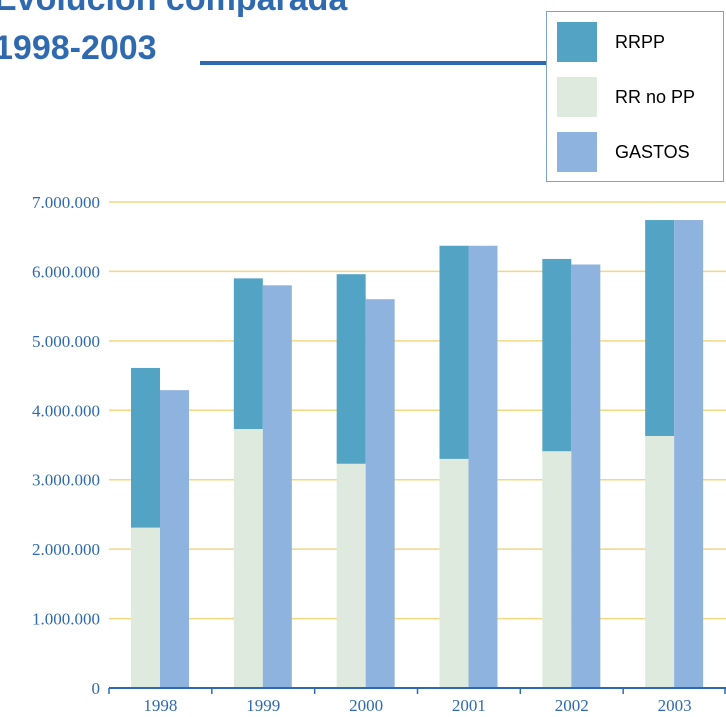 The height and width of the screenshot is (717, 726). What do you see at coordinates (351, 575) in the screenshot?
I see `bar-rr-no-pp-2000` at bounding box center [351, 575].